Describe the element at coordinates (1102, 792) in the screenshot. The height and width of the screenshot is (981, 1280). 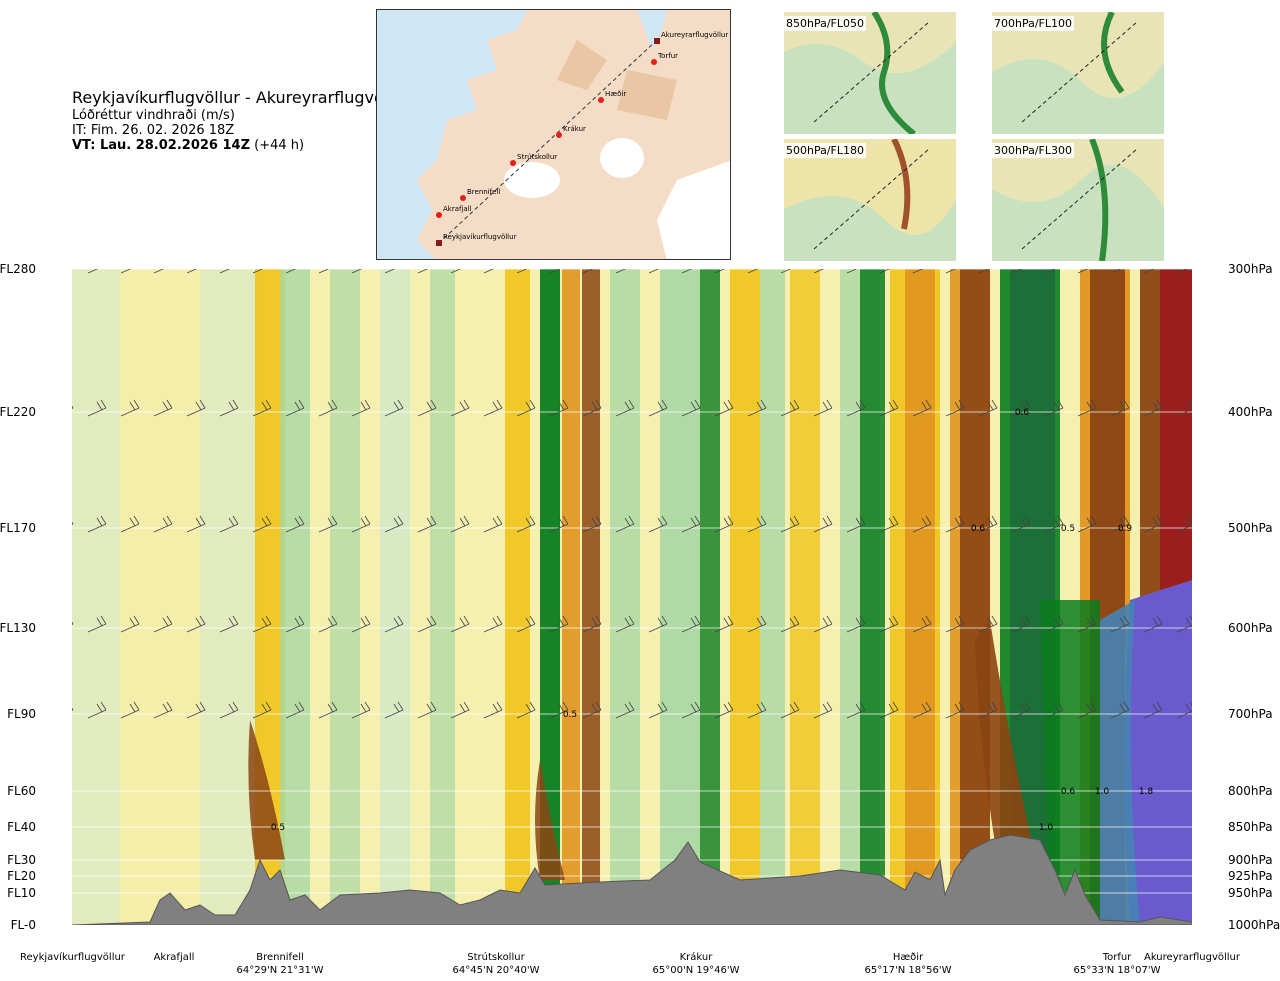
I see `contour-label: 1.0` at that location.